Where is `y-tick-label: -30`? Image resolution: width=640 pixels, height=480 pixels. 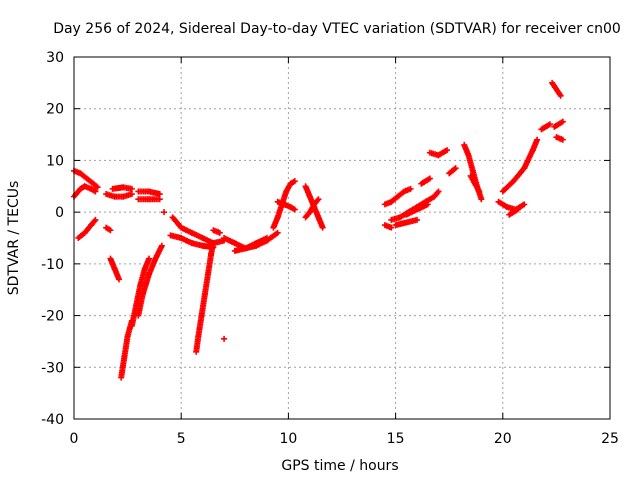
y-tick-label: -30 is located at coordinates (52, 368).